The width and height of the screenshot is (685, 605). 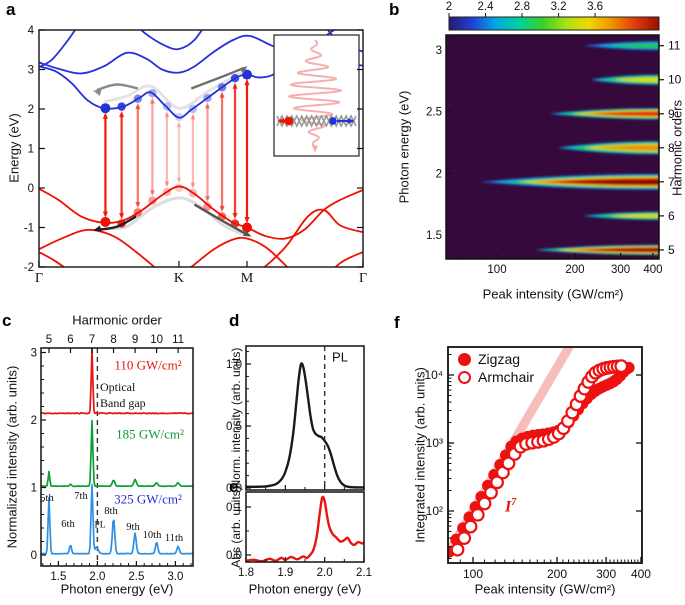 I want to click on pl-curve, so click(x=305, y=425).